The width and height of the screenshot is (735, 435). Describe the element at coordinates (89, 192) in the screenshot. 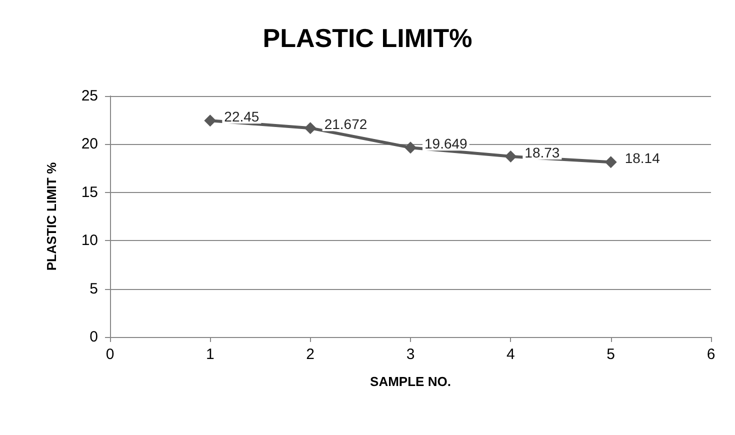

I see `y-tick-label: 15` at that location.